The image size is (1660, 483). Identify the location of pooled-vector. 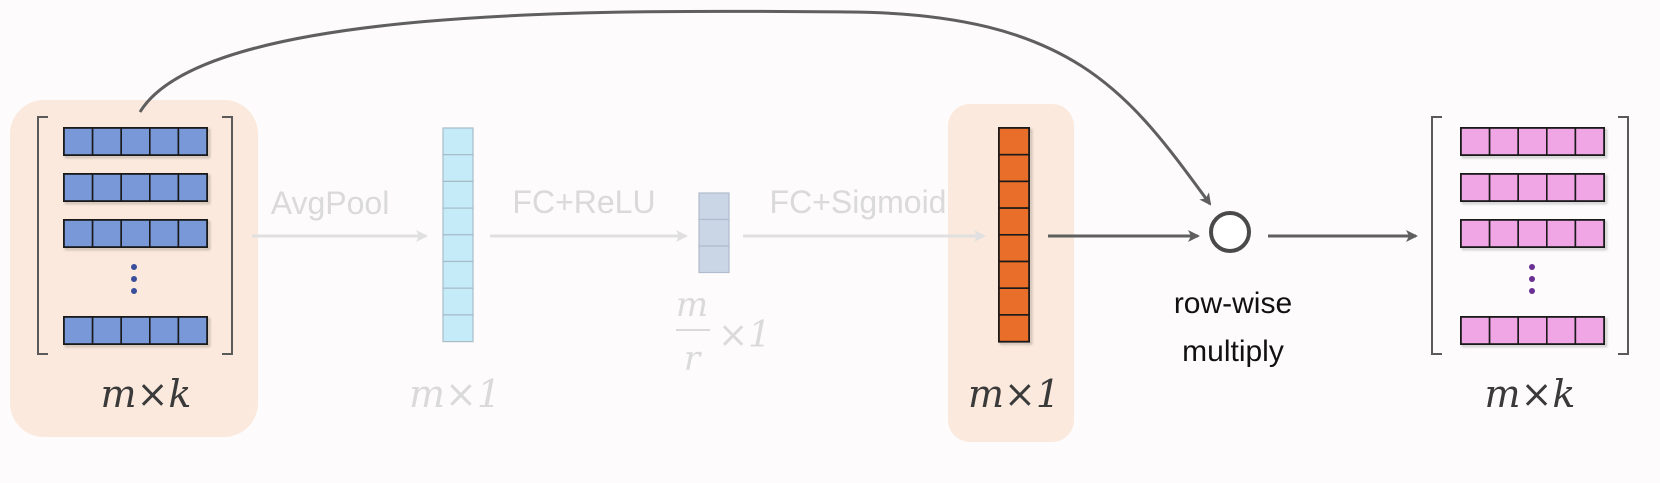
(458, 235).